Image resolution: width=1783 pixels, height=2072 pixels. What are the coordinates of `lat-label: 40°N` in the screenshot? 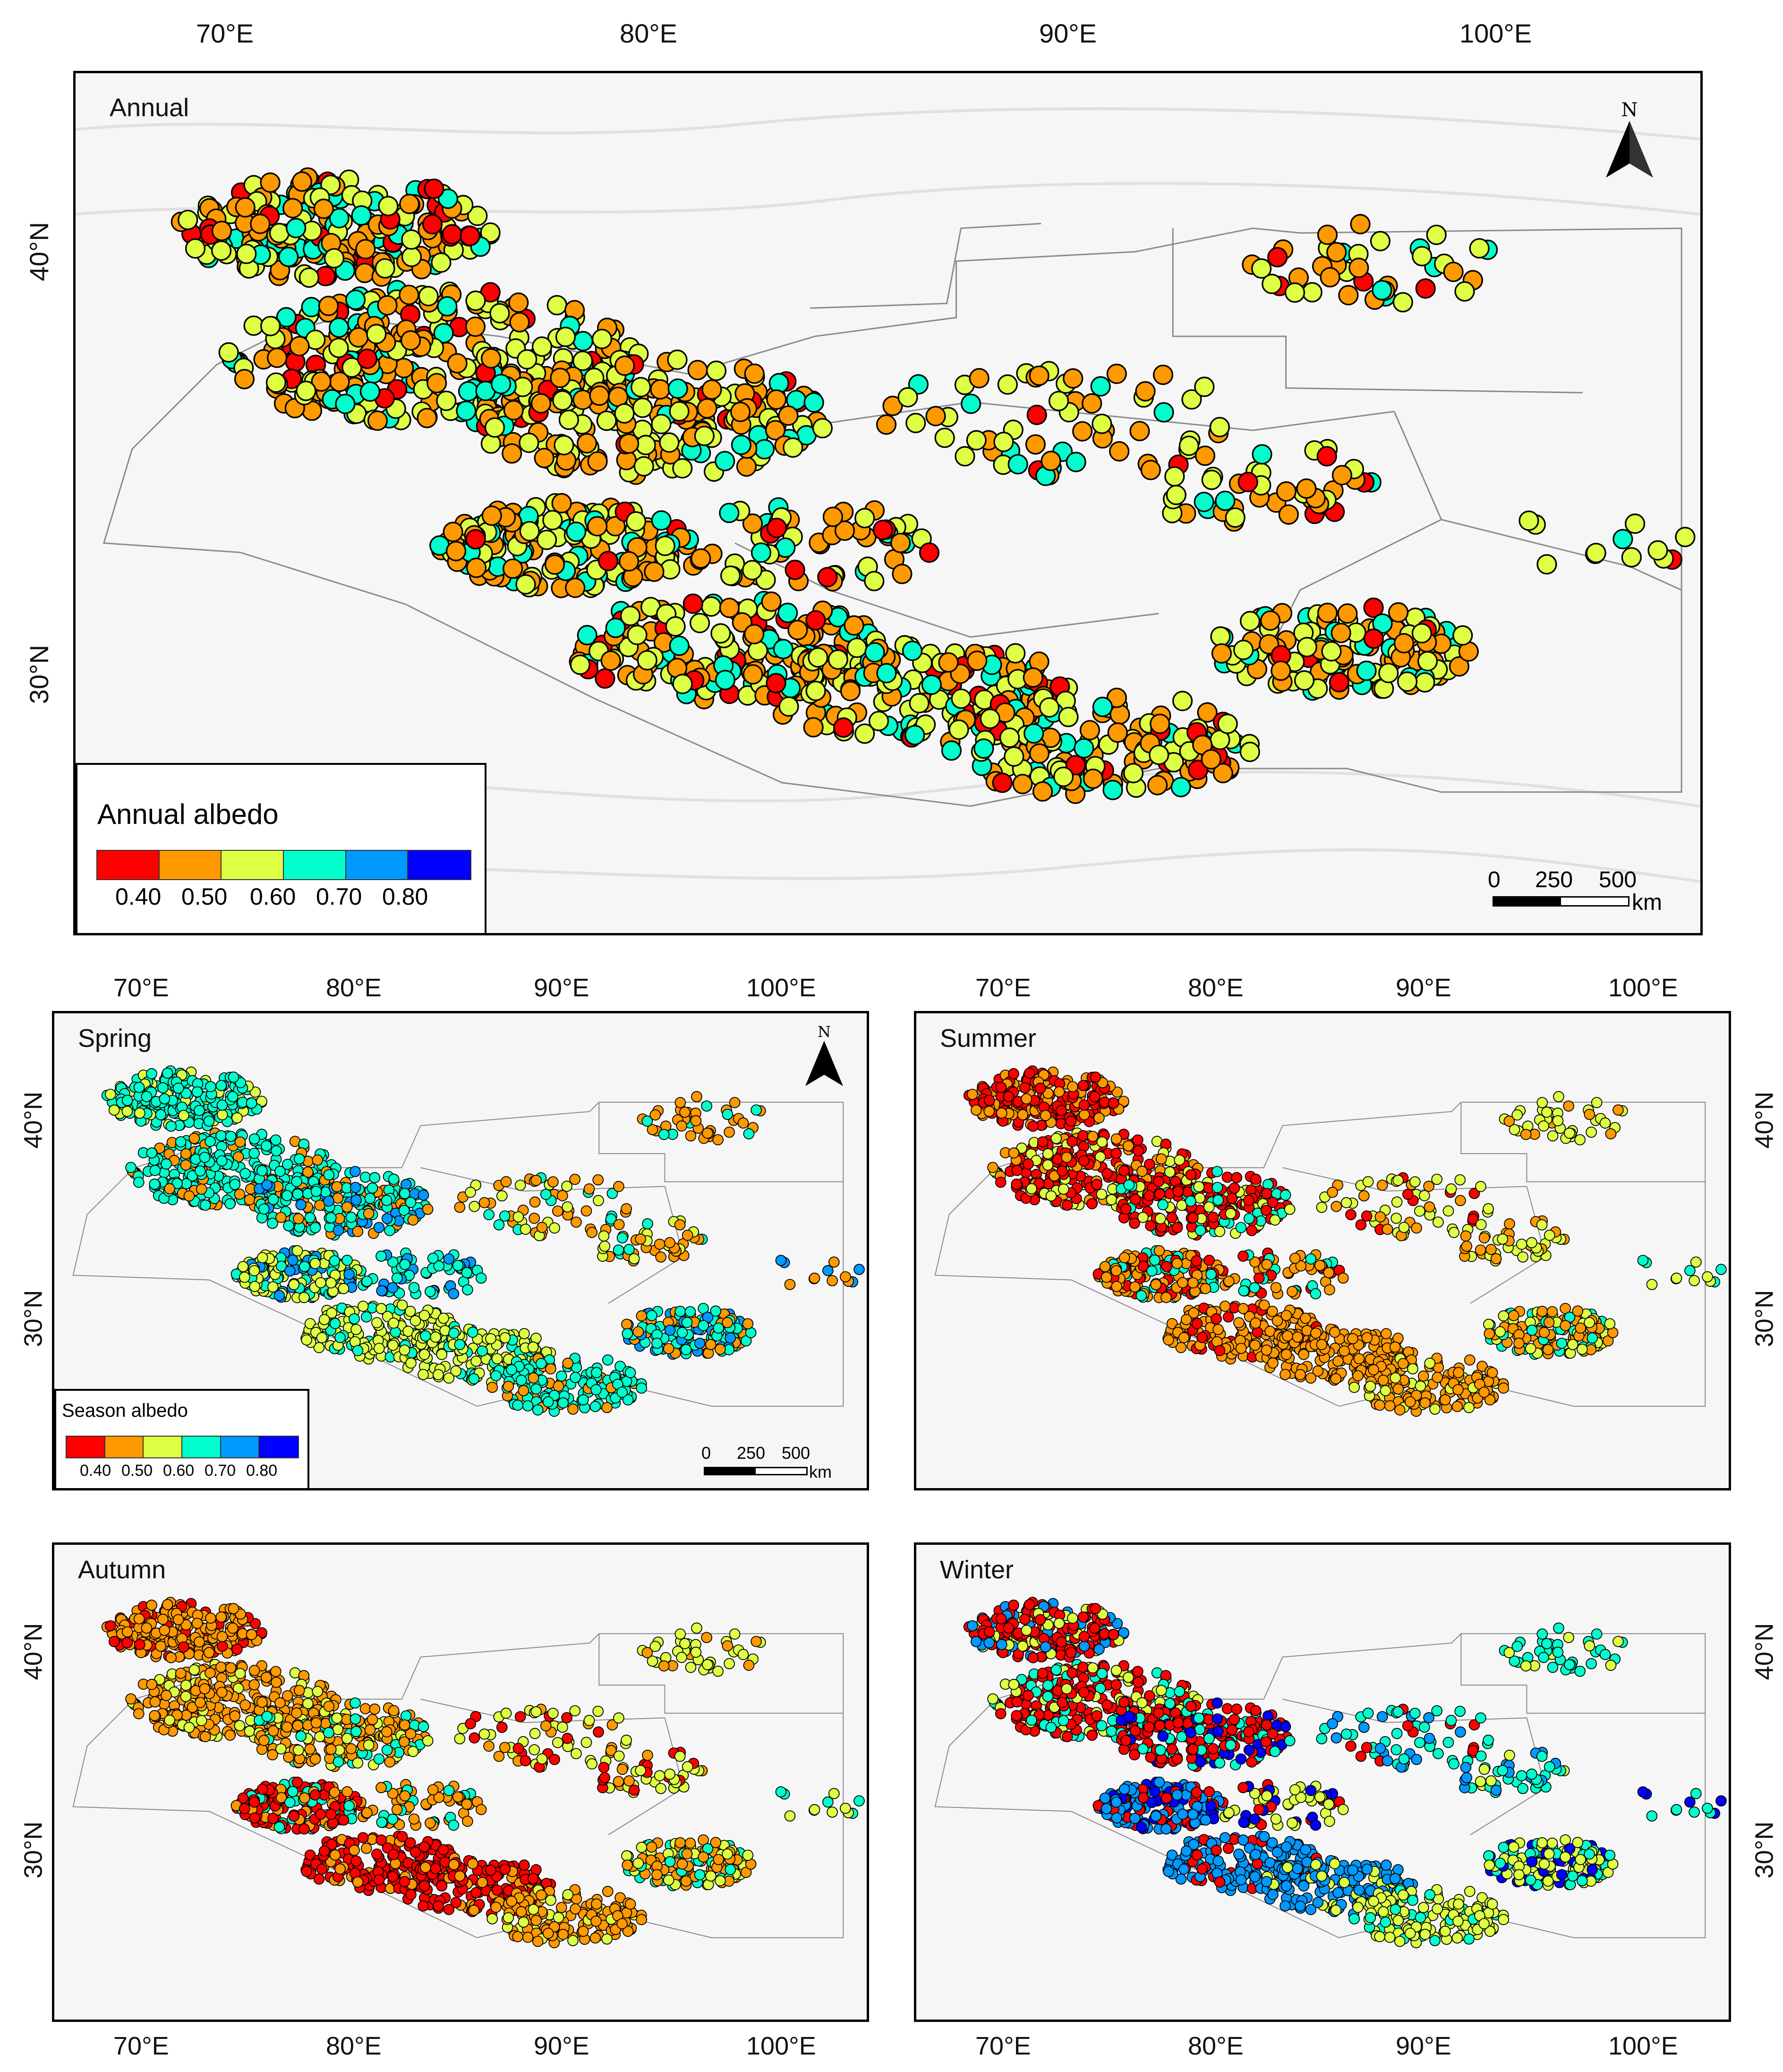 It's located at (33, 1651).